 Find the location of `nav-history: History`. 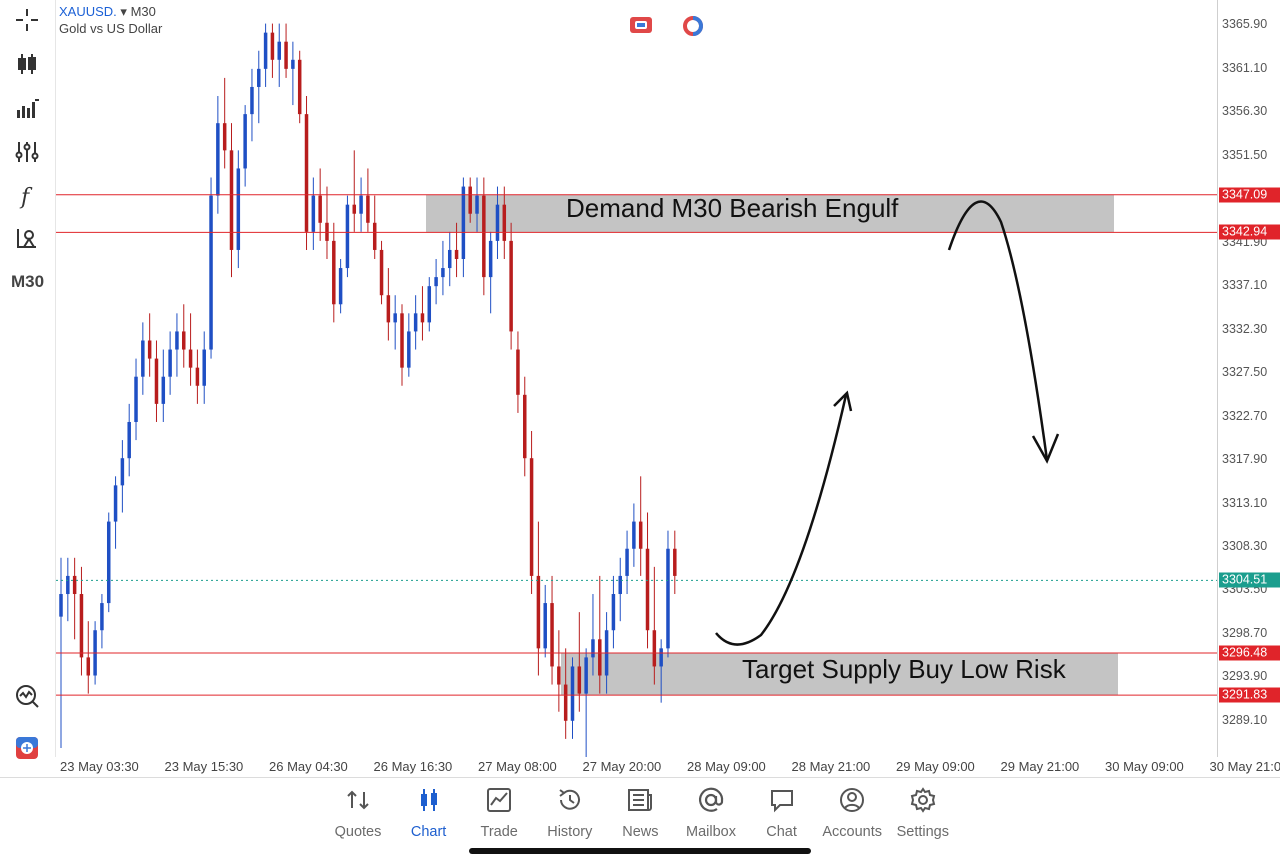

nav-history: History is located at coordinates (570, 813).